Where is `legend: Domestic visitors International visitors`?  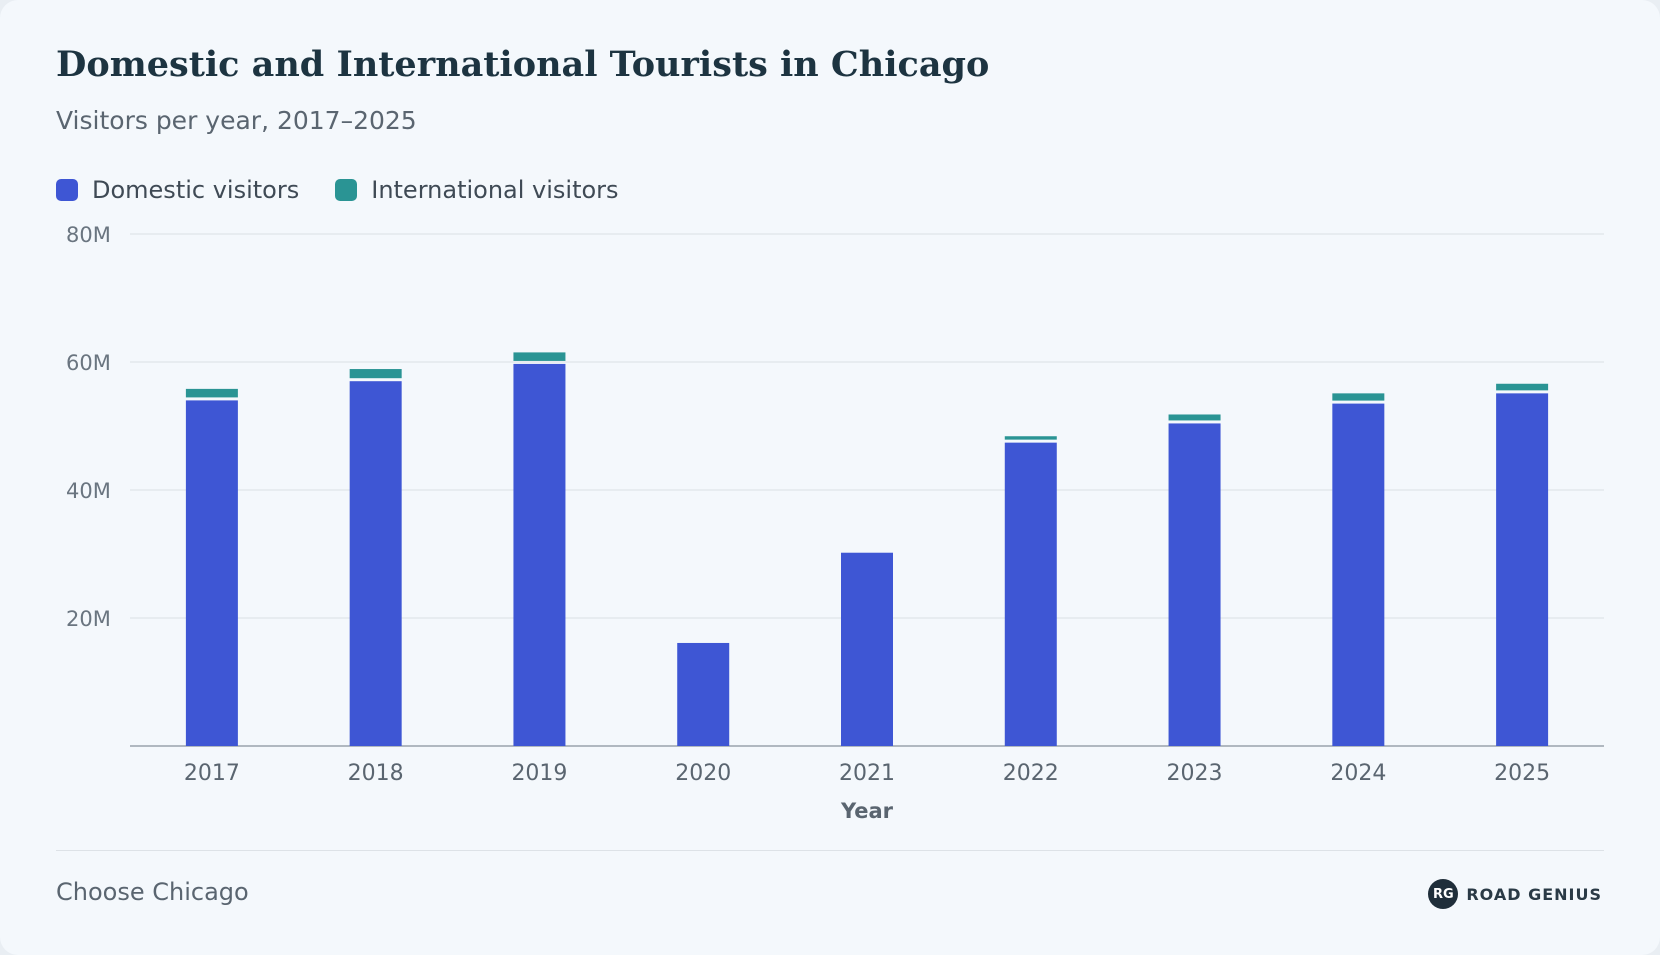
legend: Domestic visitors International visitors is located at coordinates (337, 190).